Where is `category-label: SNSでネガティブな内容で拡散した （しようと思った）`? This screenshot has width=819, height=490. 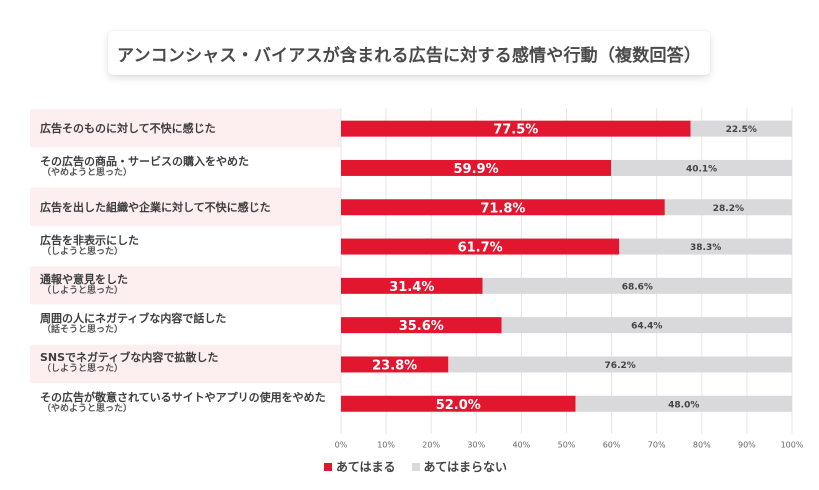 category-label: SNSでネガティブな内容で拡散した （しようと思った） is located at coordinates (129, 363).